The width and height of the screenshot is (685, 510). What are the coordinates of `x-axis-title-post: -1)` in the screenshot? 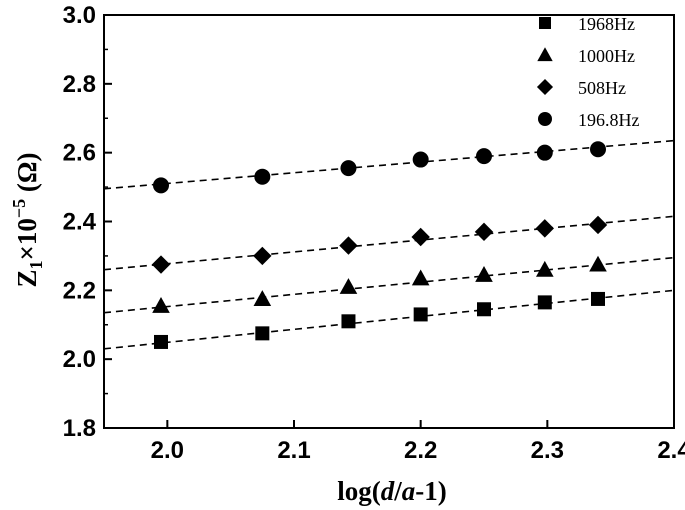 It's located at (430, 491).